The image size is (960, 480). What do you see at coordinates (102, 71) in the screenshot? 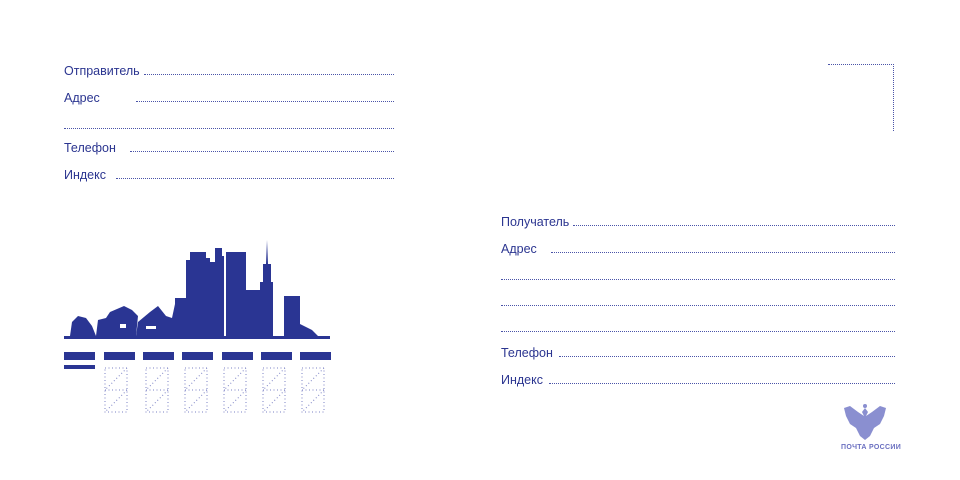
I see `sender-label: Отправитель` at bounding box center [102, 71].